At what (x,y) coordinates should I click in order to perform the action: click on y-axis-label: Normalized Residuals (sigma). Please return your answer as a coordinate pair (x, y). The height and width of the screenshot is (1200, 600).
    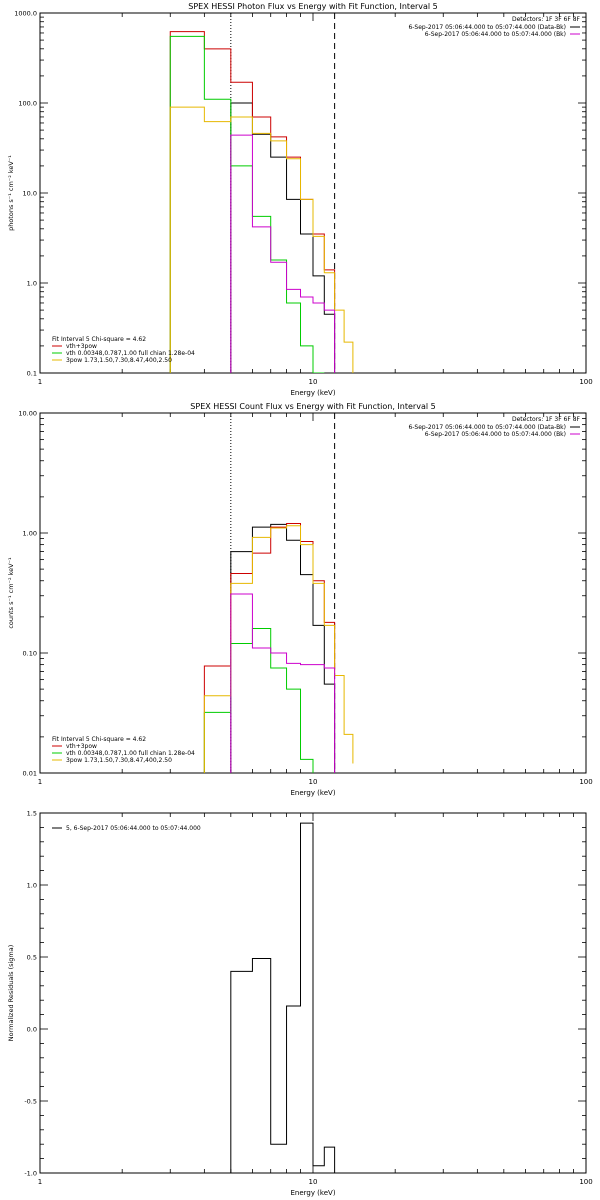
    Looking at the image, I should click on (11, 993).